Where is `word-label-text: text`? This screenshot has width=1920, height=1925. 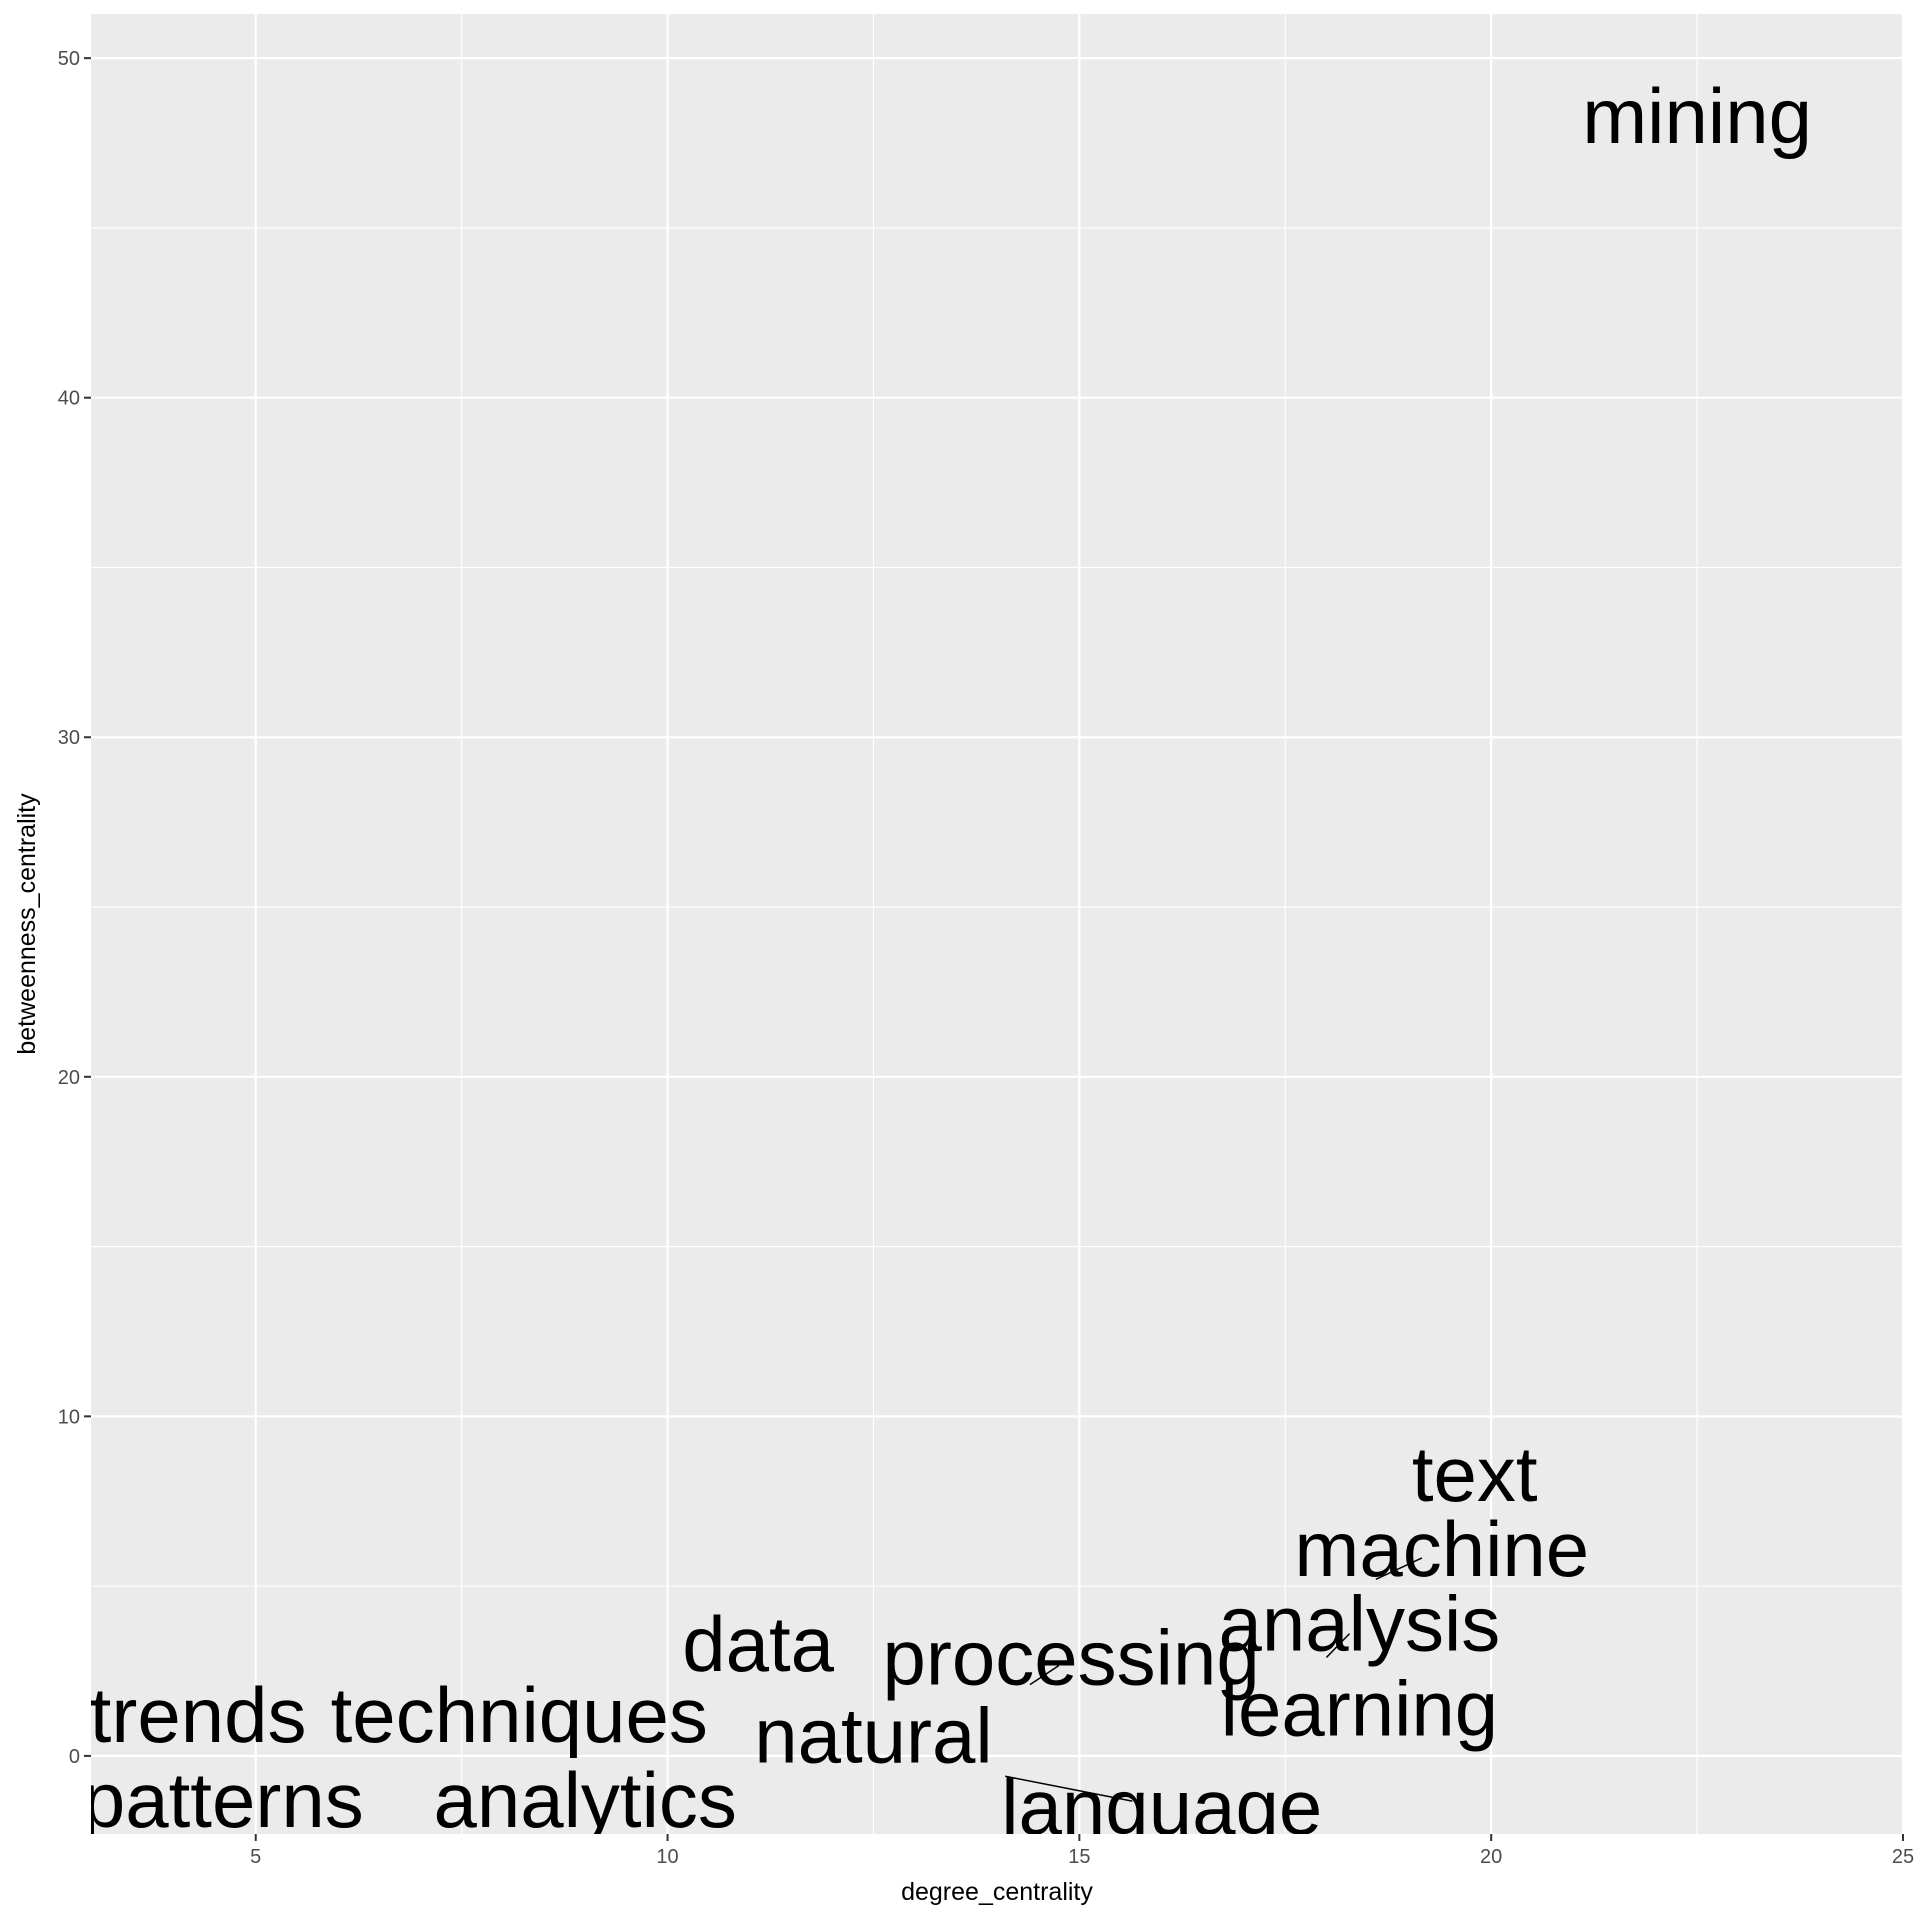
word-label-text: text is located at coordinates (1475, 1474).